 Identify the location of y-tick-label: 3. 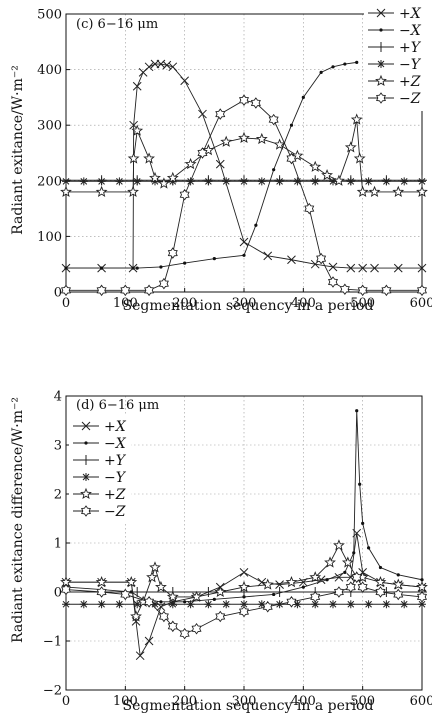
(58, 446).